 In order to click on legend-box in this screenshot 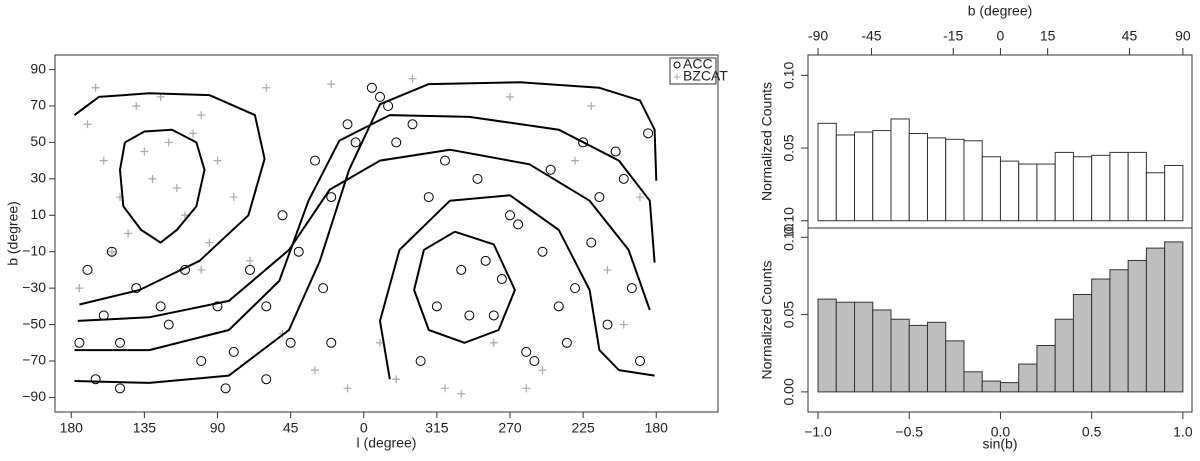, I will do `click(693, 71)`.